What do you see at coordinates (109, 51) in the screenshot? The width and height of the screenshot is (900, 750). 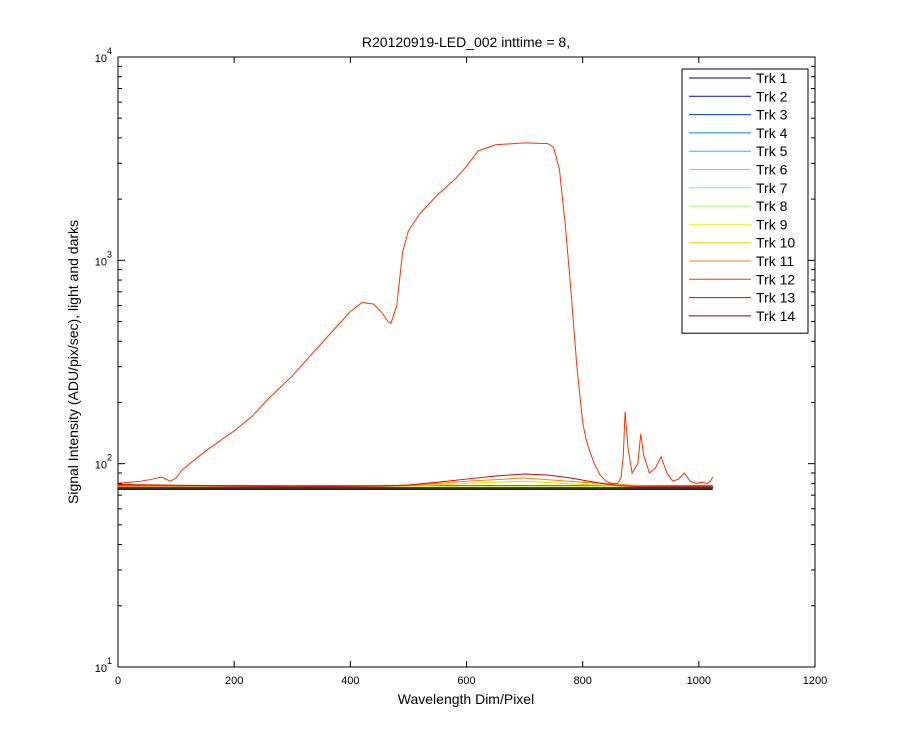 I see `y-tick-exponent: 4` at bounding box center [109, 51].